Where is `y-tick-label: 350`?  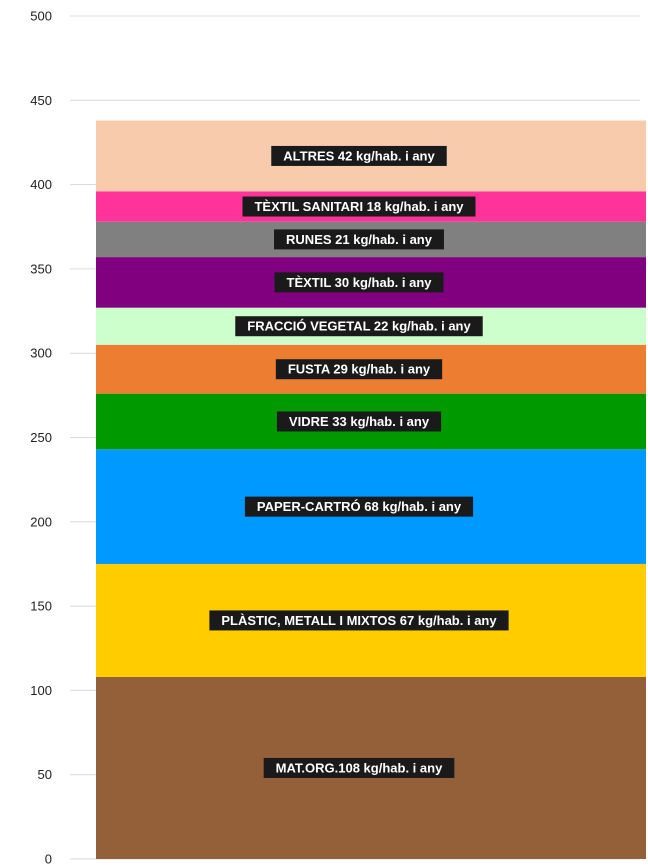 y-tick-label: 350 is located at coordinates (41, 268).